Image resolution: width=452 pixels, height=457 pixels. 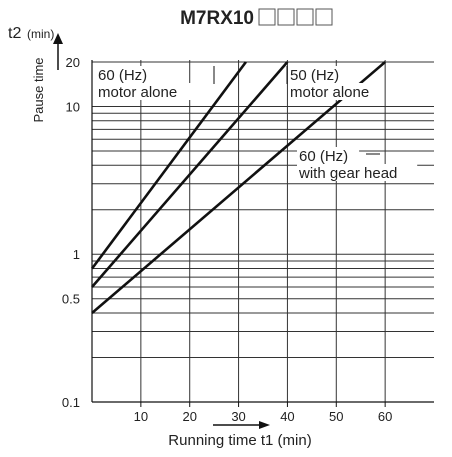 I want to click on y-tick-label: 0.5, so click(x=71, y=299).